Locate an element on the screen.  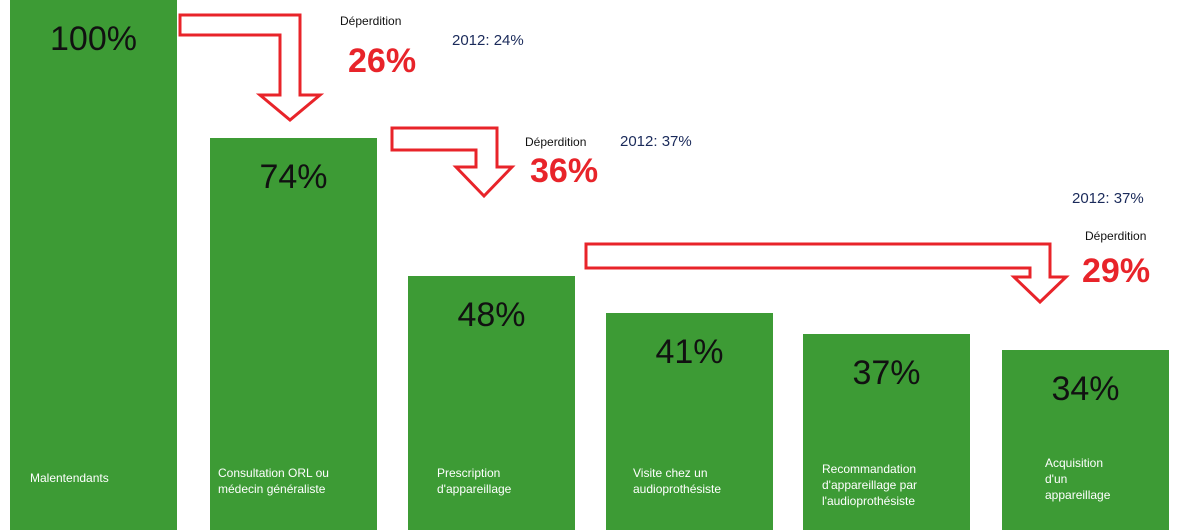
category-label: Visite chez un audioprothésiste is located at coordinates (677, 481).